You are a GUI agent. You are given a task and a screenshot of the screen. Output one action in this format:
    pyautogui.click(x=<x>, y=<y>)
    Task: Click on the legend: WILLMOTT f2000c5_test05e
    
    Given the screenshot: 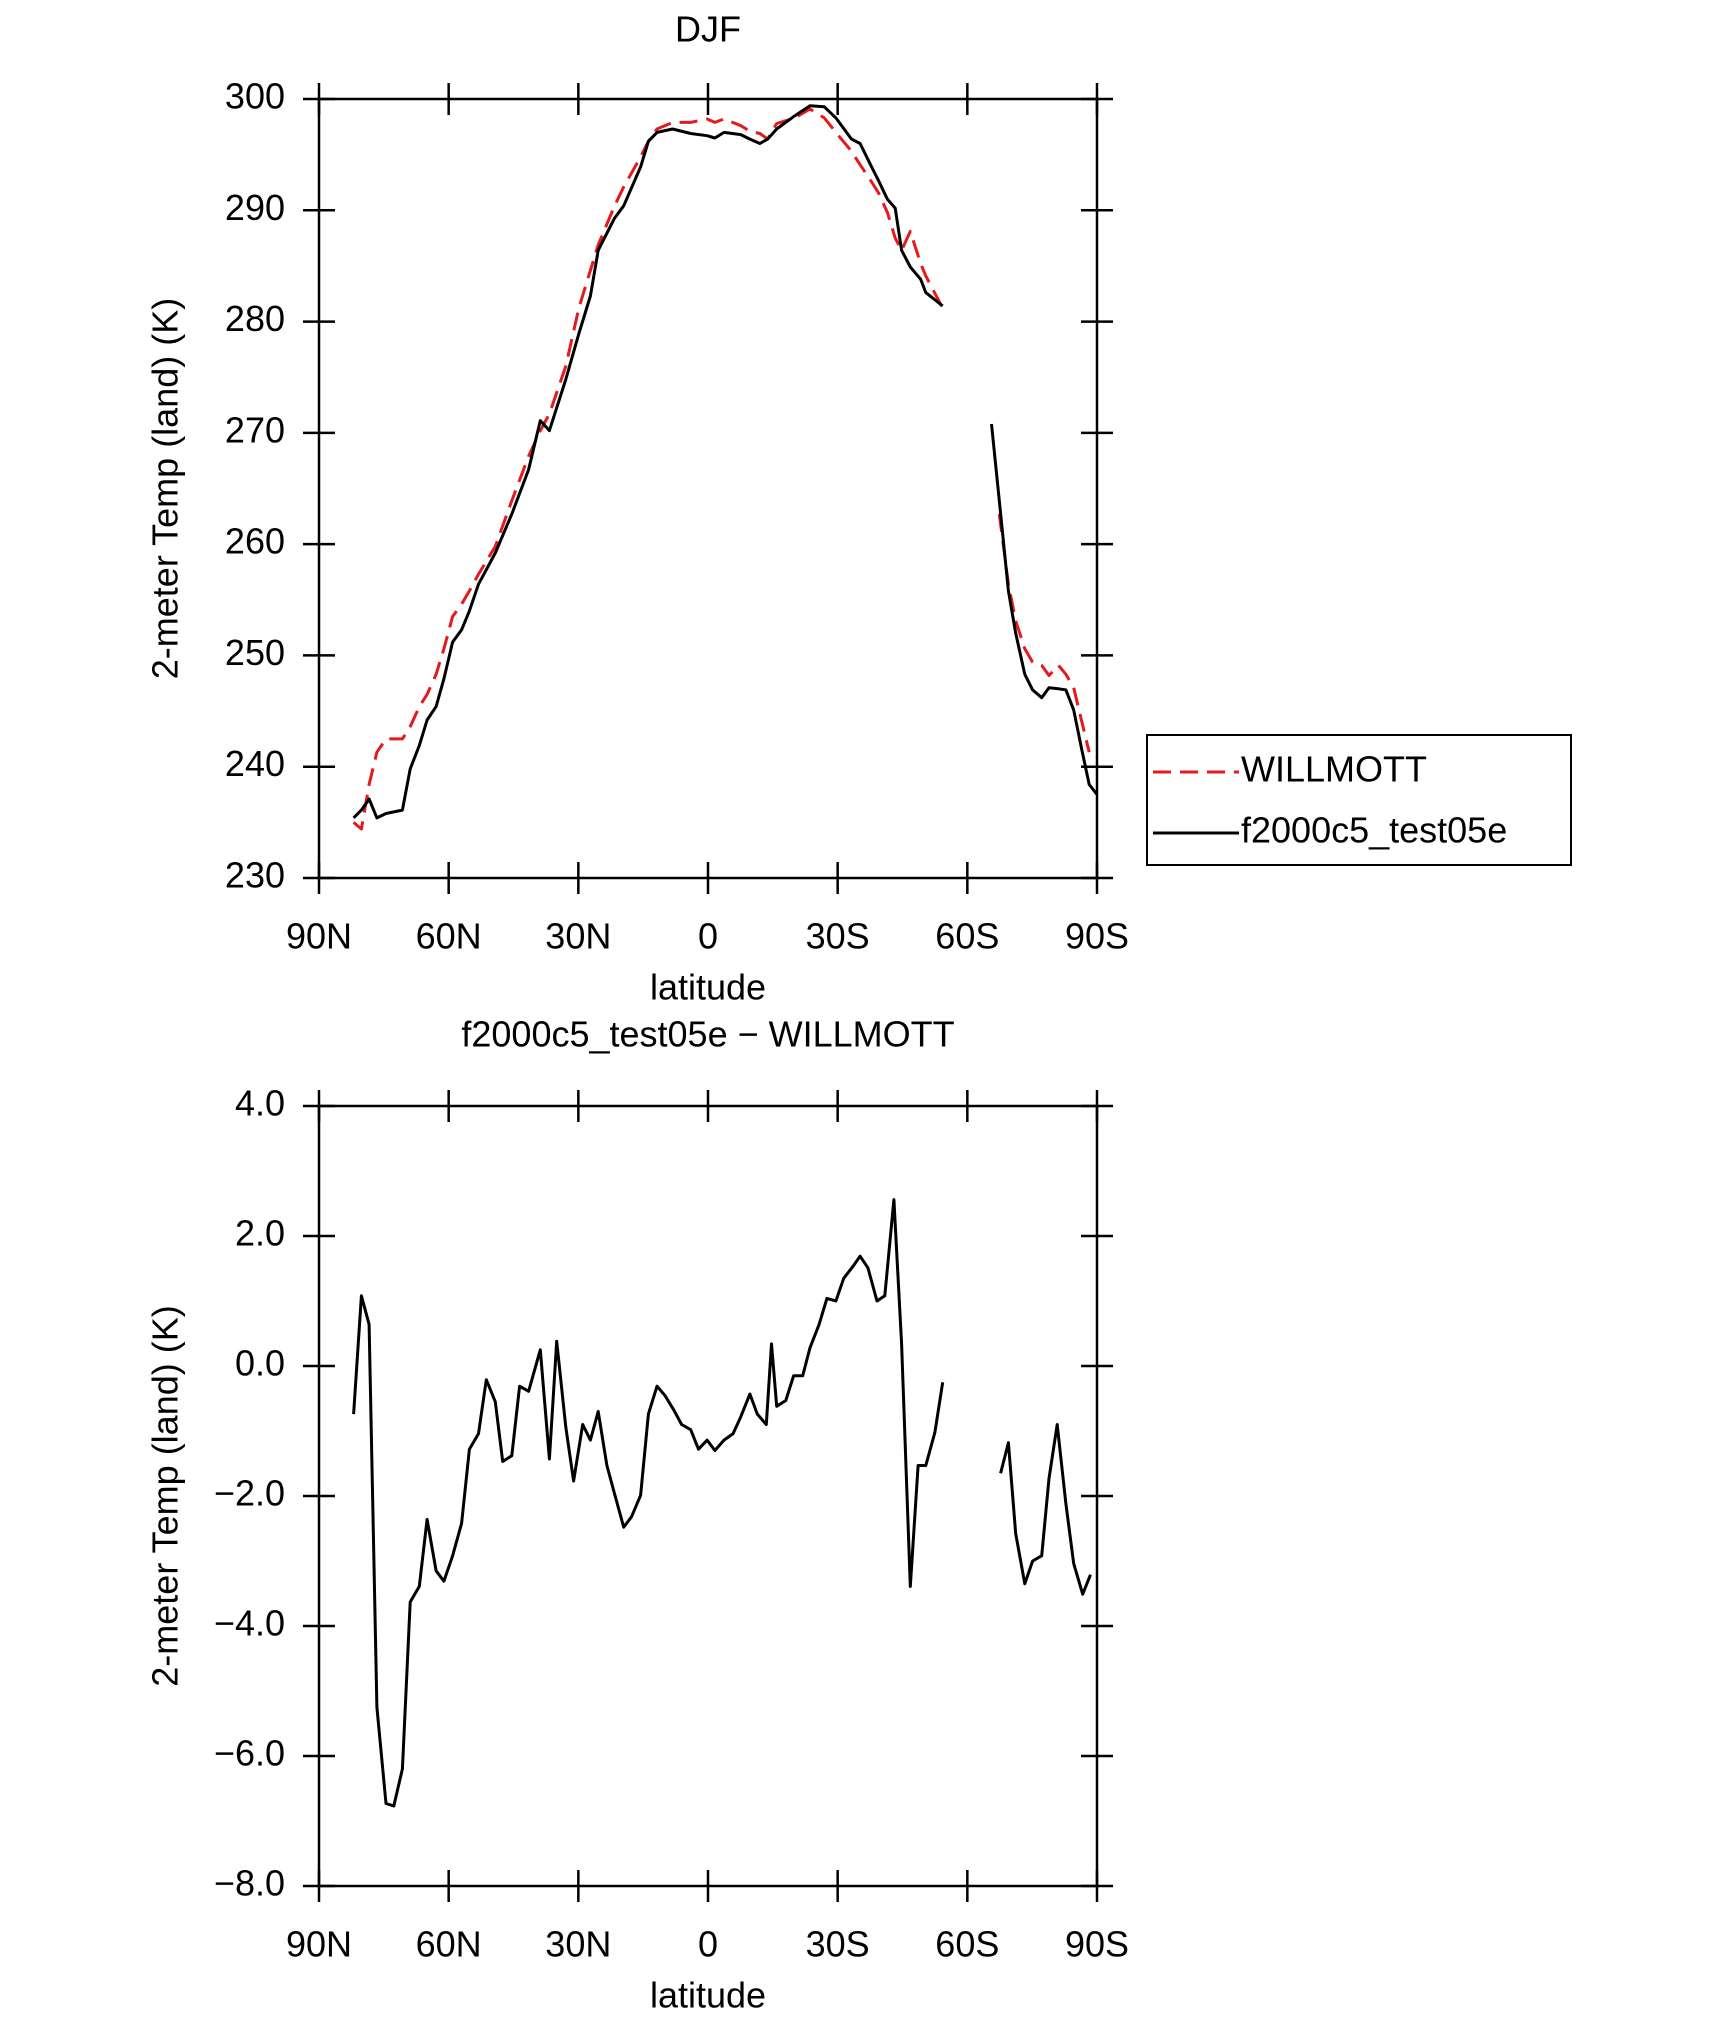 What is the action you would take?
    pyautogui.click(x=1359, y=800)
    